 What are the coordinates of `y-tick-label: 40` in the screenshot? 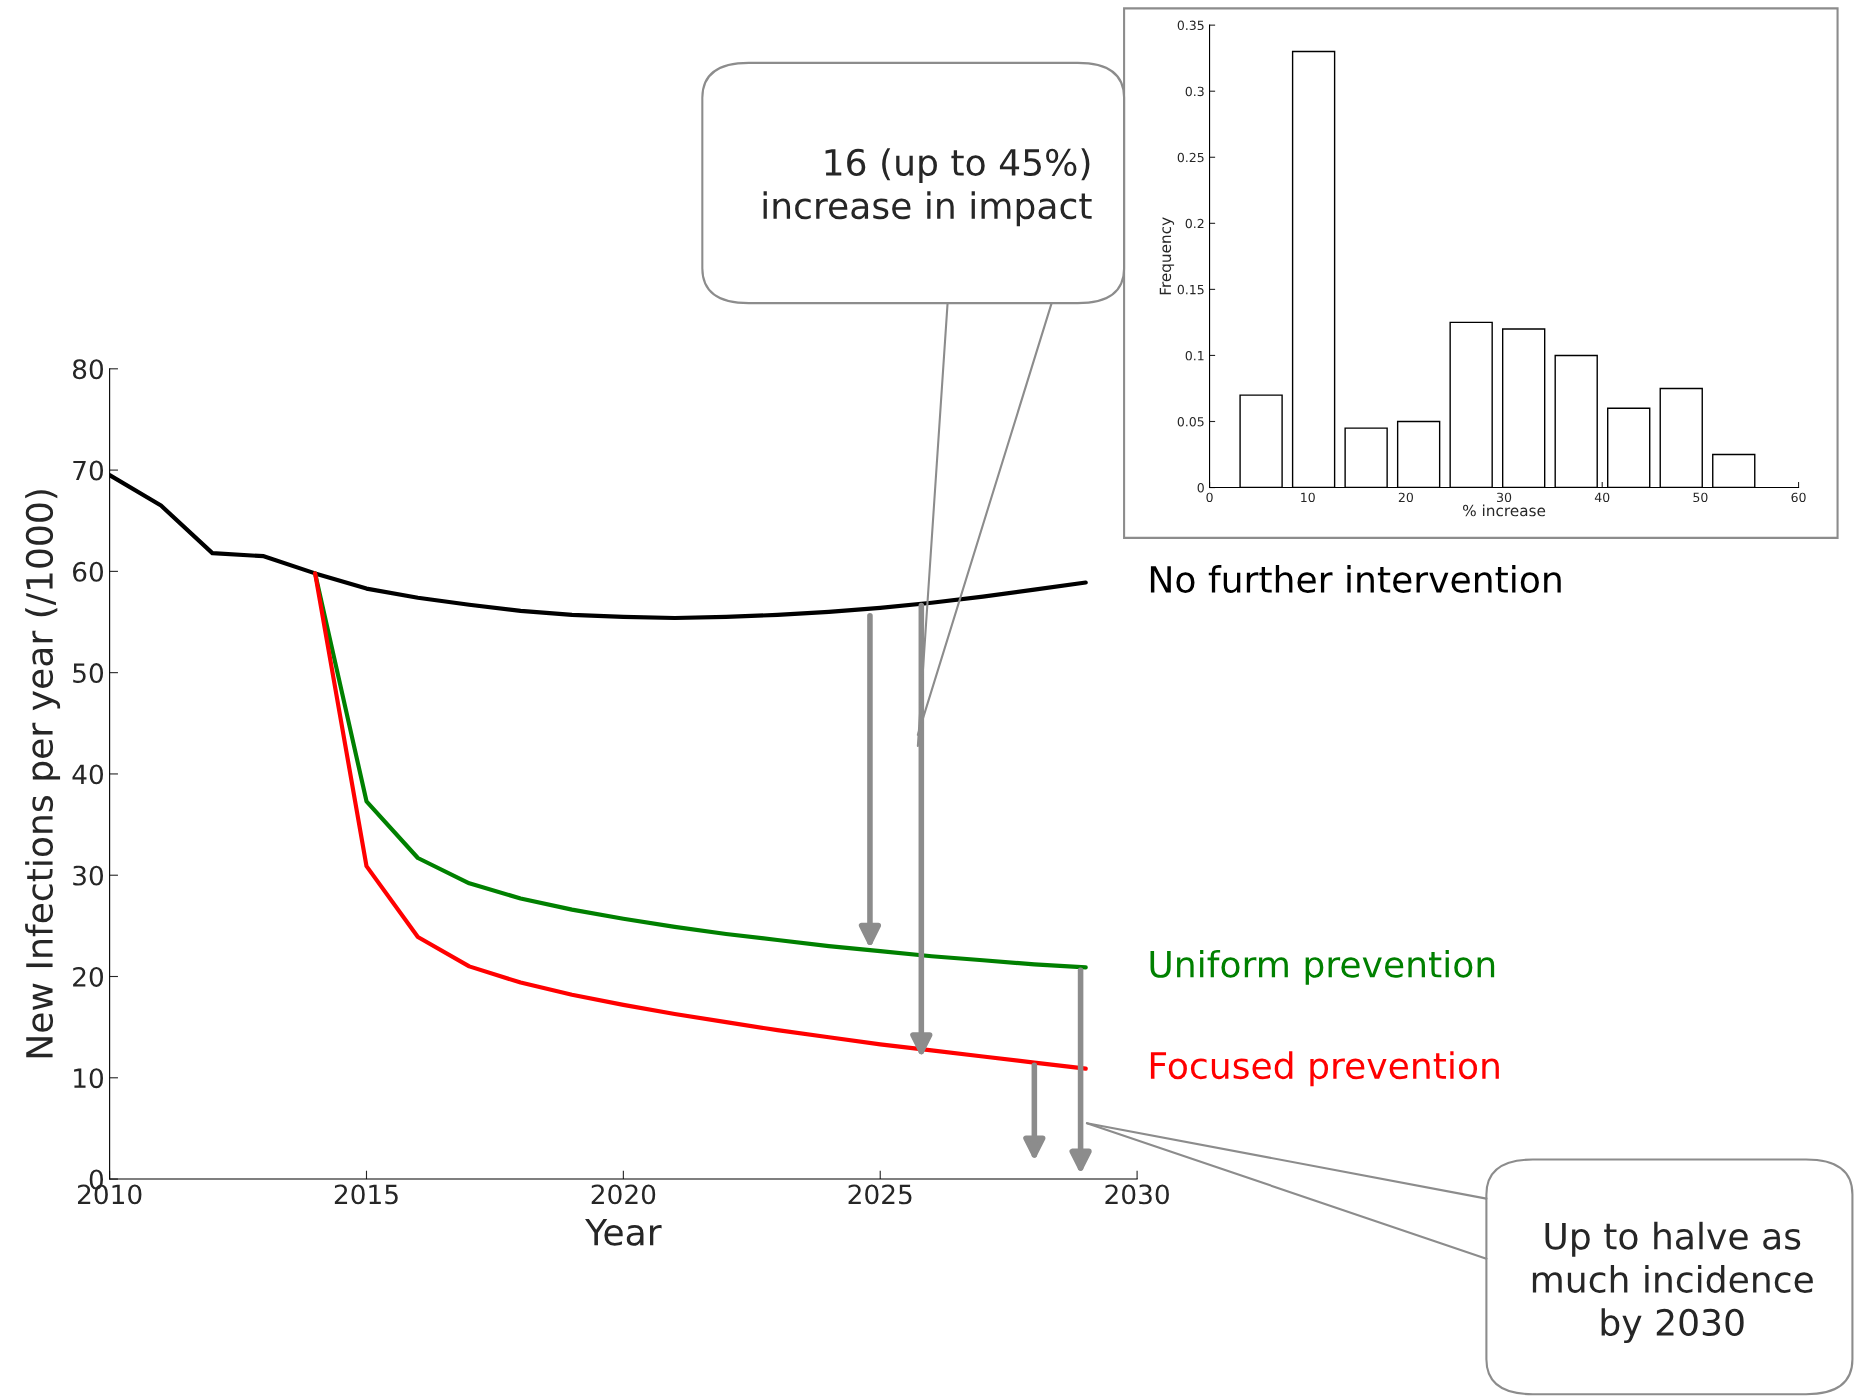 It's located at (88, 774).